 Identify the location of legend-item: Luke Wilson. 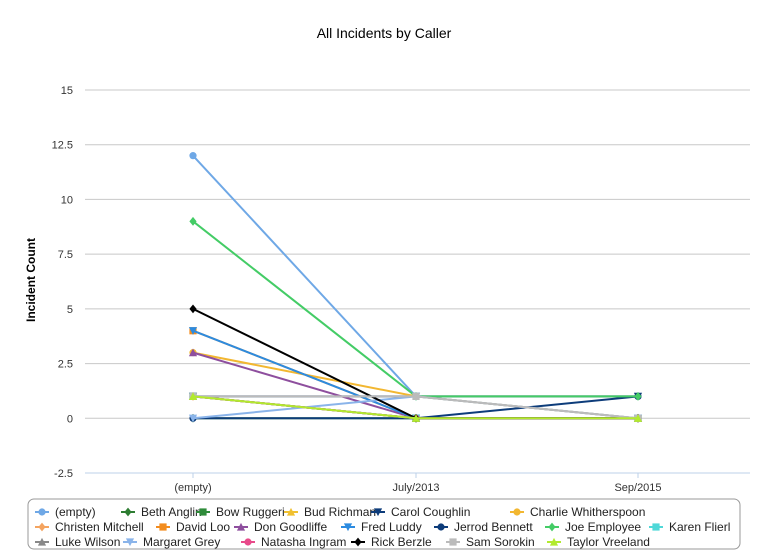
(77, 542).